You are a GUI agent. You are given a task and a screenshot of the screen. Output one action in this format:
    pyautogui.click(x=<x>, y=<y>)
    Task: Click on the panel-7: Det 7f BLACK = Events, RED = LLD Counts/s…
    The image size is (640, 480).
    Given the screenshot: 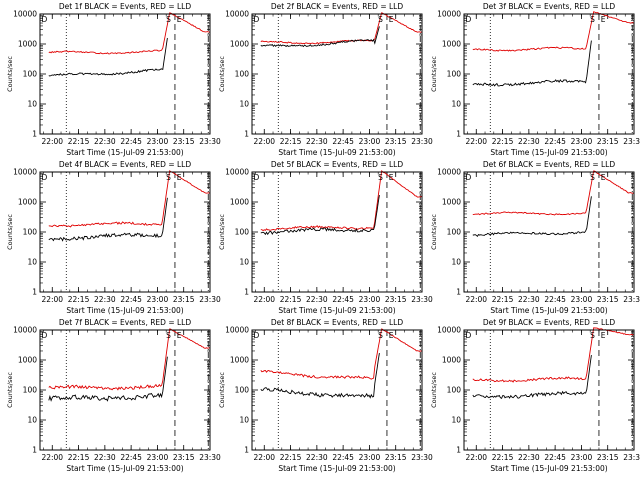 What is the action you would take?
    pyautogui.click(x=113, y=395)
    